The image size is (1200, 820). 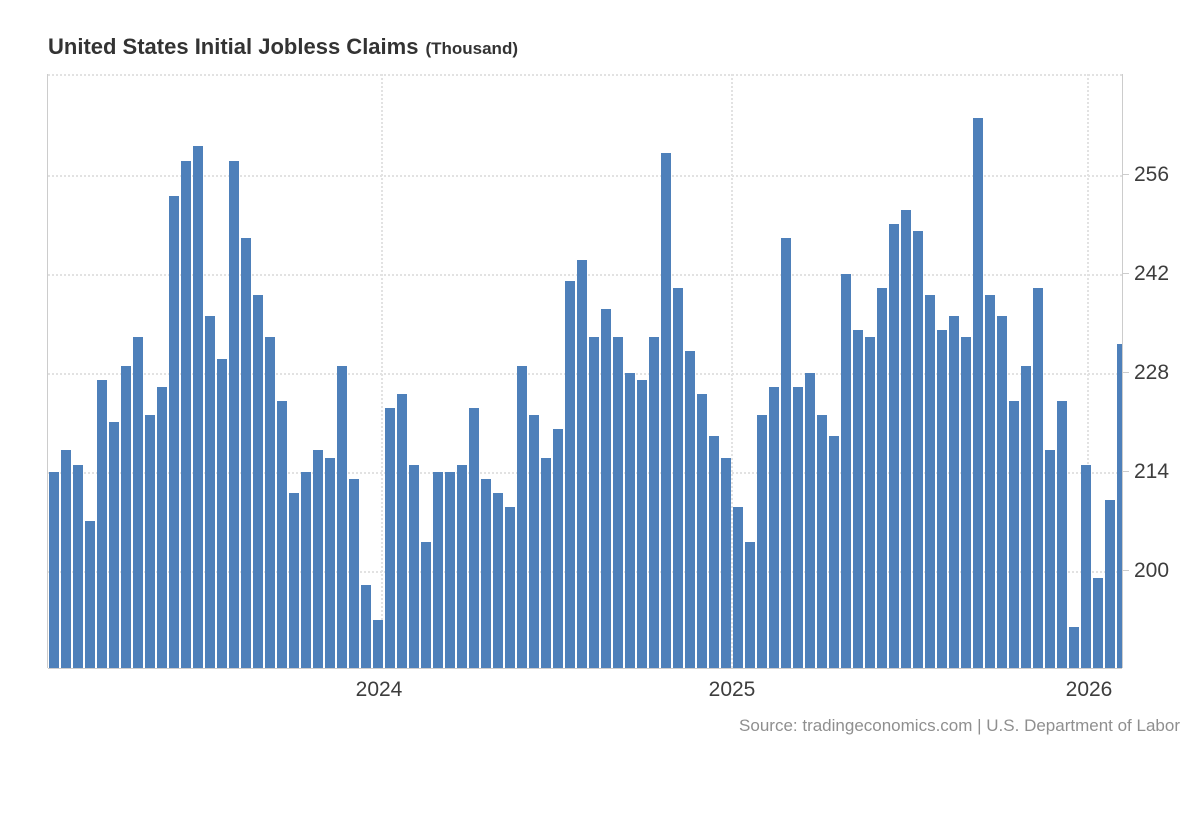 I want to click on y-tick-label: 256, so click(x=1152, y=174).